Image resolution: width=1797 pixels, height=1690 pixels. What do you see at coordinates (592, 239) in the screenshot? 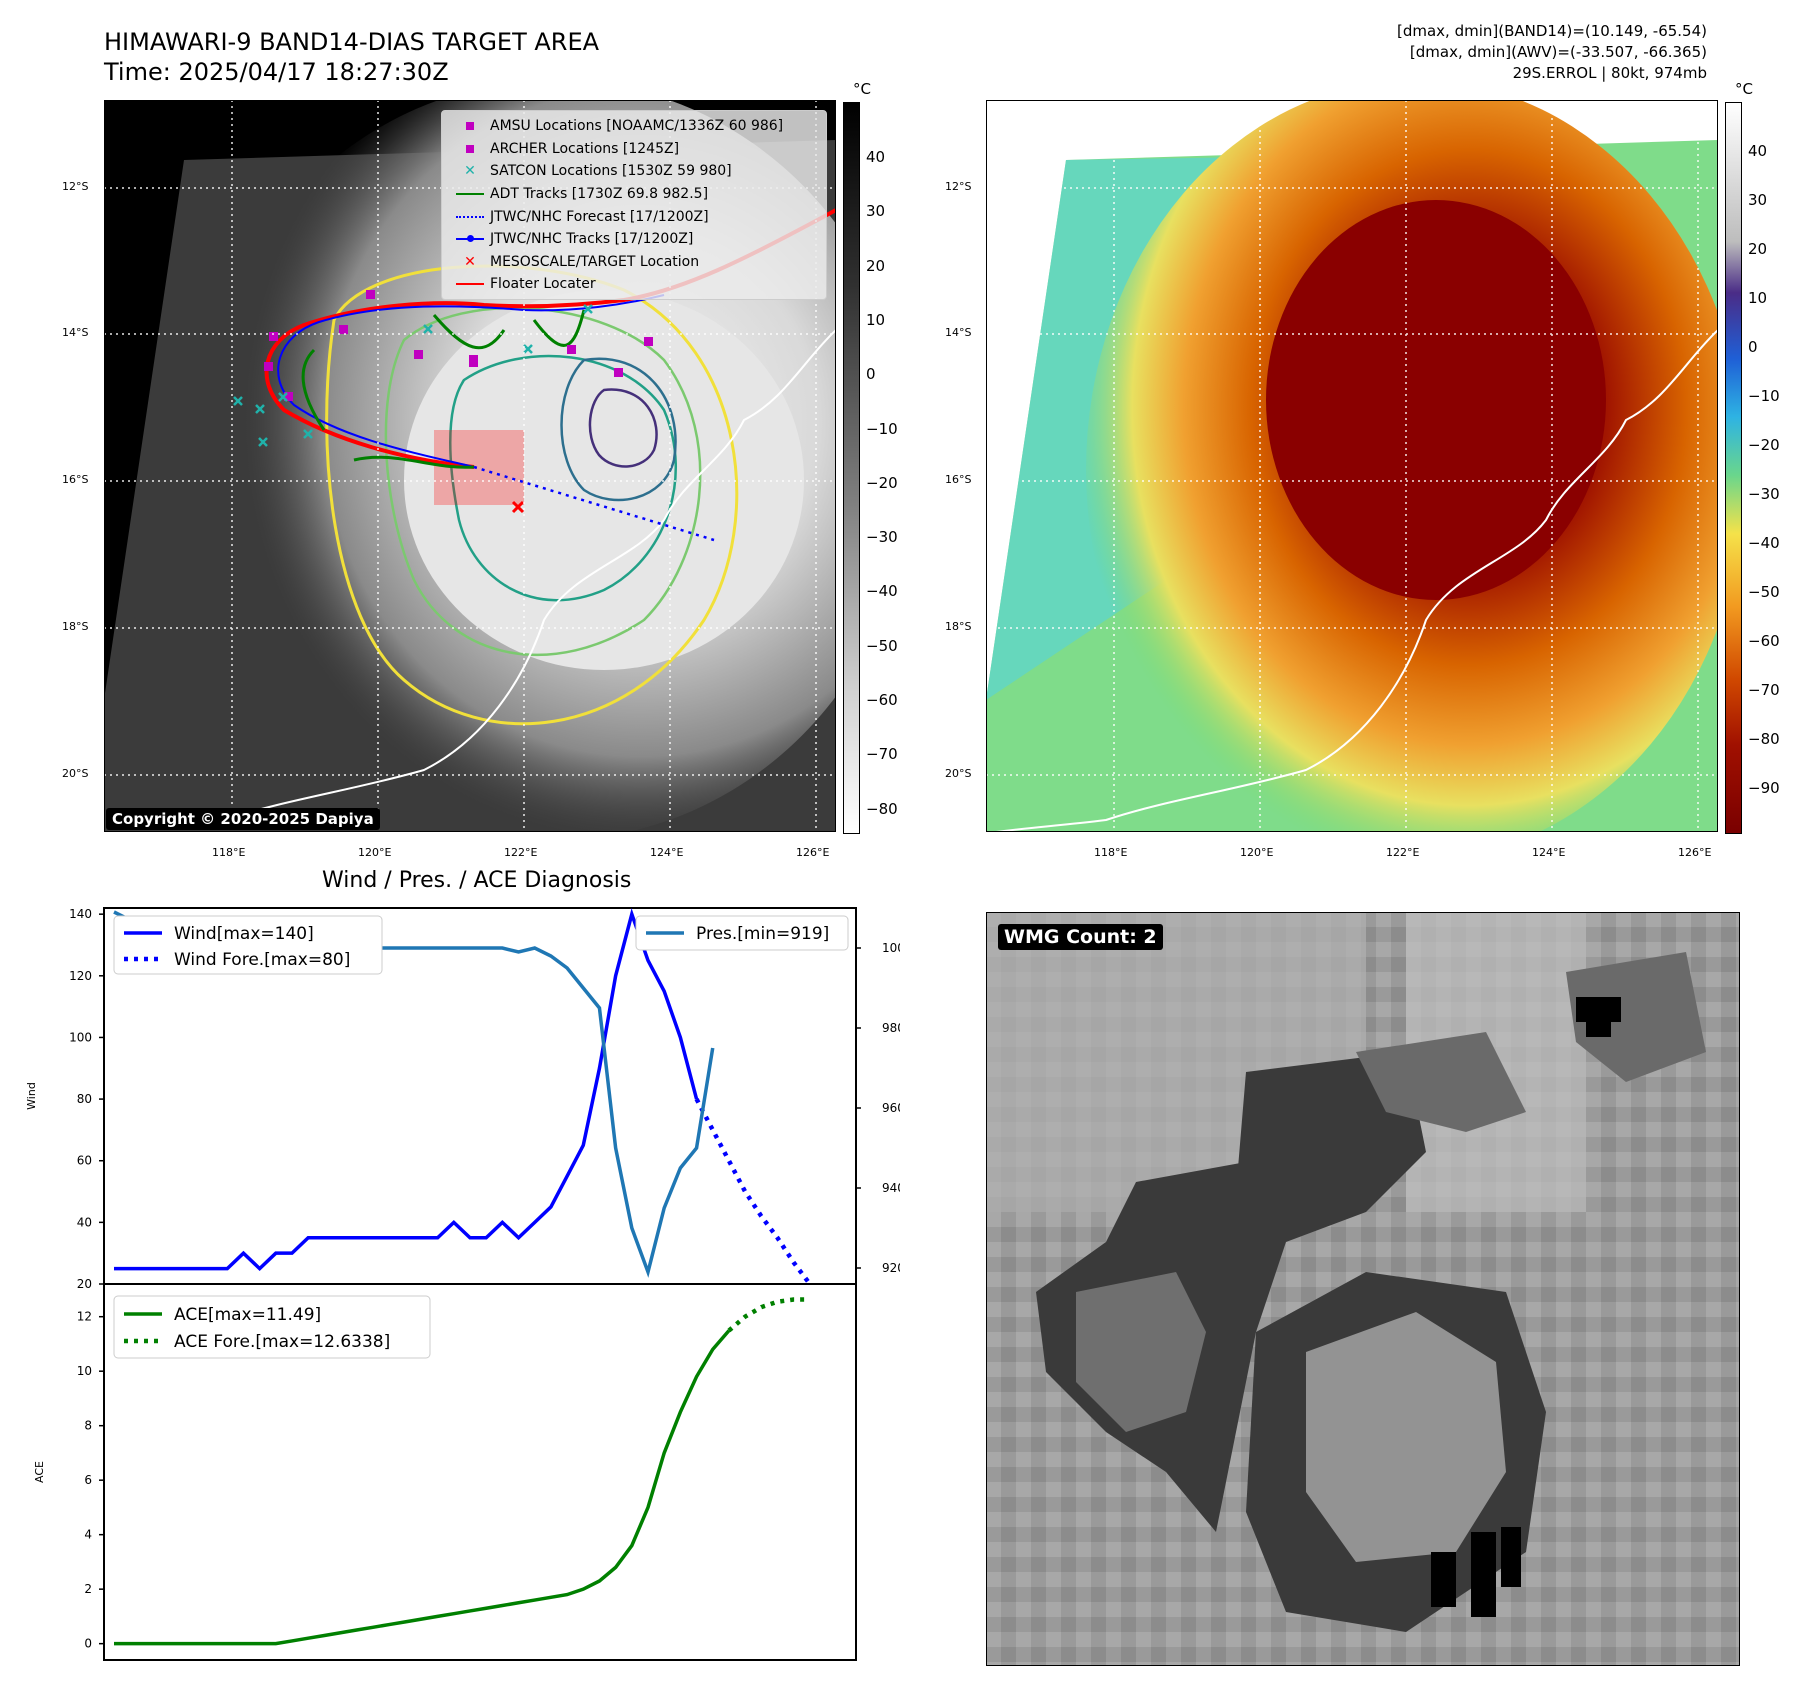
I see `legend-label: JTWC/NHC Tracks [17/1200Z]` at bounding box center [592, 239].